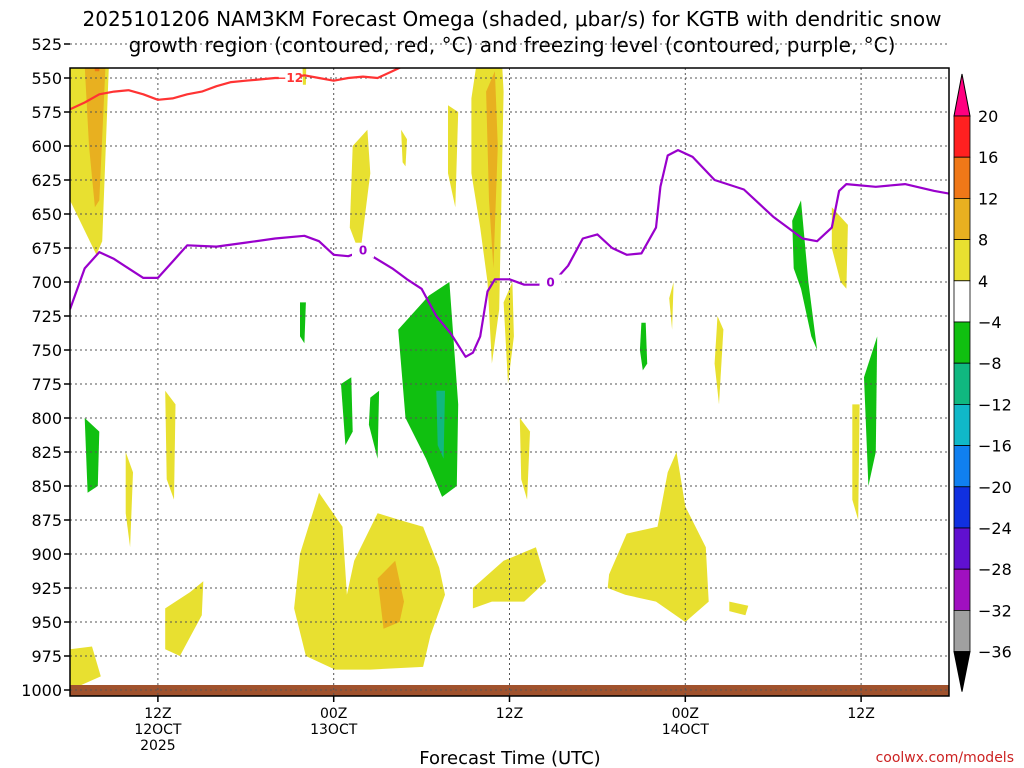 The height and width of the screenshot is (768, 1024). Describe the element at coordinates (46, 588) in the screenshot. I see `y-tick-label: 925` at that location.